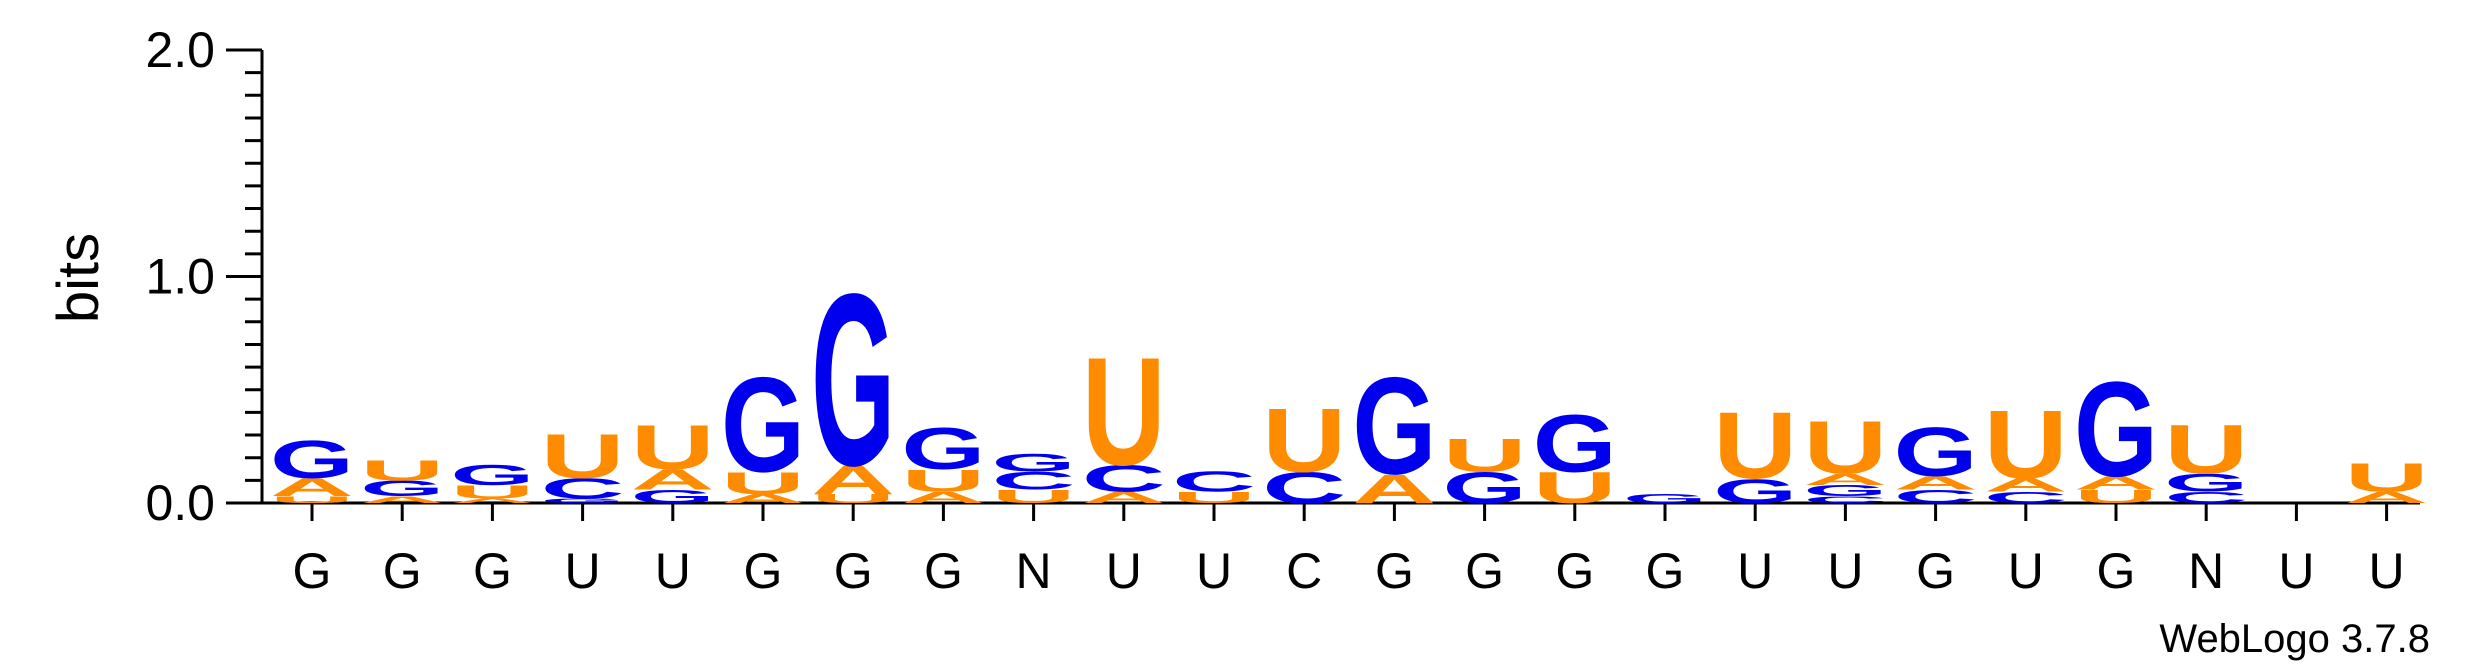 The image size is (2475, 667). Describe the element at coordinates (180, 277) in the screenshot. I see `y-tick-label: 1.0` at that location.